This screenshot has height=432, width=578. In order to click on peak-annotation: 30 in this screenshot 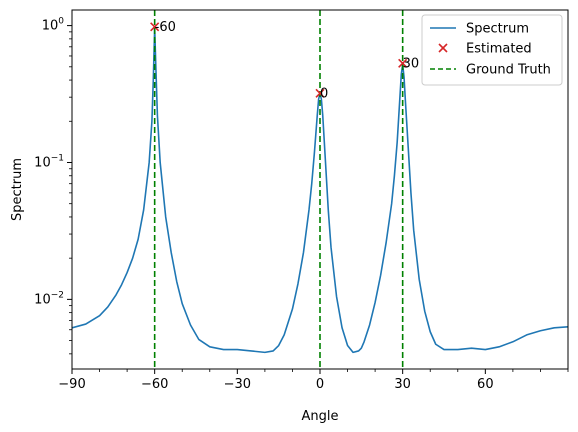, I will do `click(411, 63)`.